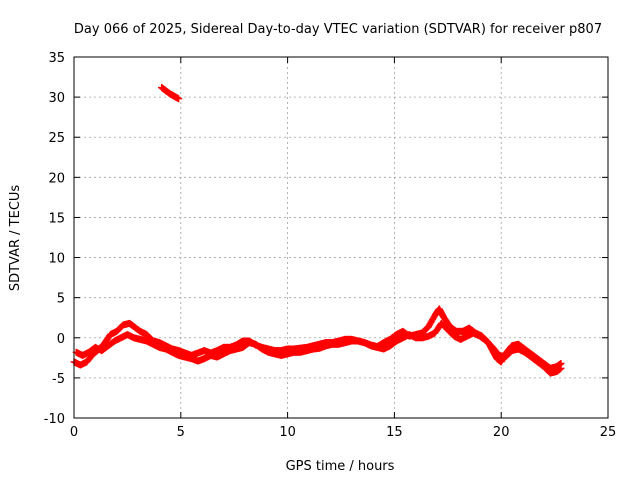  Describe the element at coordinates (340, 466) in the screenshot. I see `x-axis-label: GPS time / hours` at that location.